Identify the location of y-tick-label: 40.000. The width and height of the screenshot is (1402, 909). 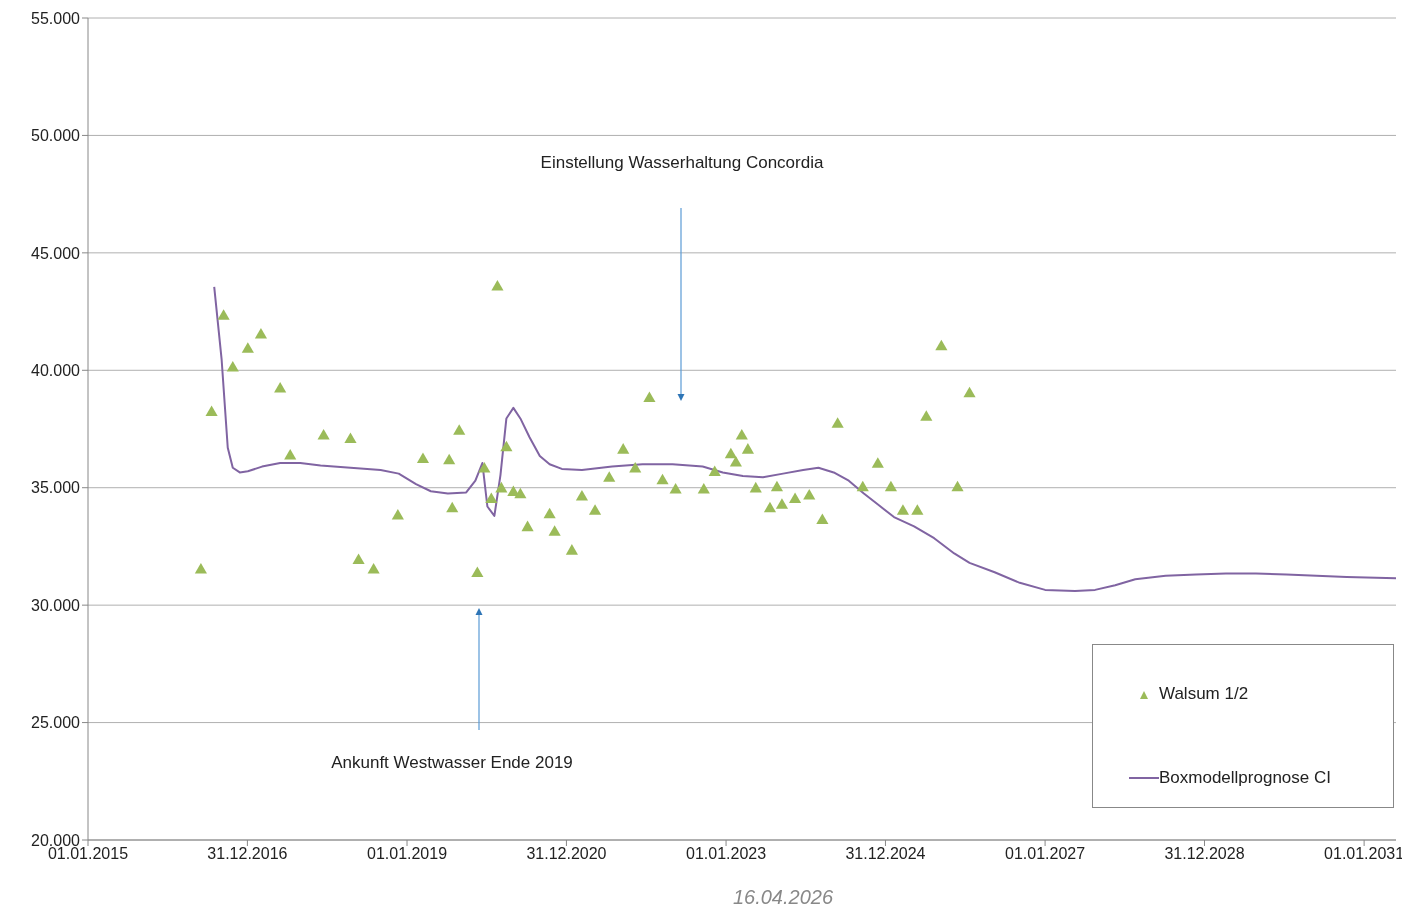
(56, 370).